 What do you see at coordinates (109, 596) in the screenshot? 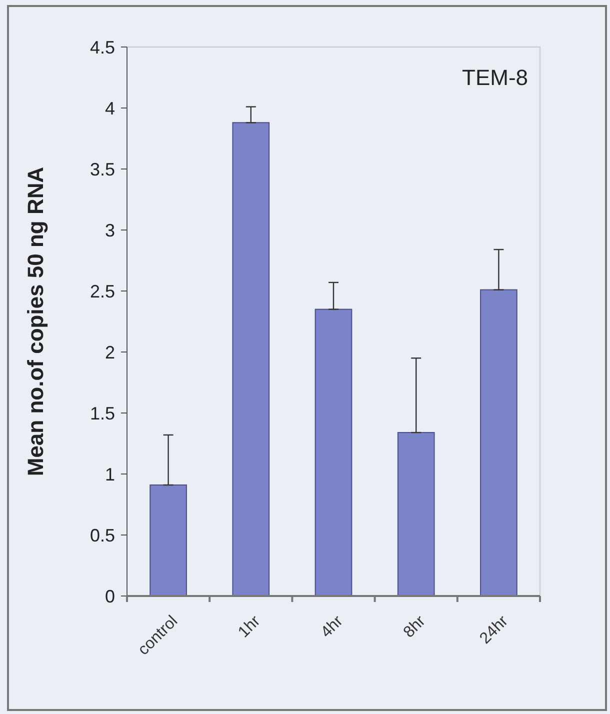
I see `y-tick-label: 0` at bounding box center [109, 596].